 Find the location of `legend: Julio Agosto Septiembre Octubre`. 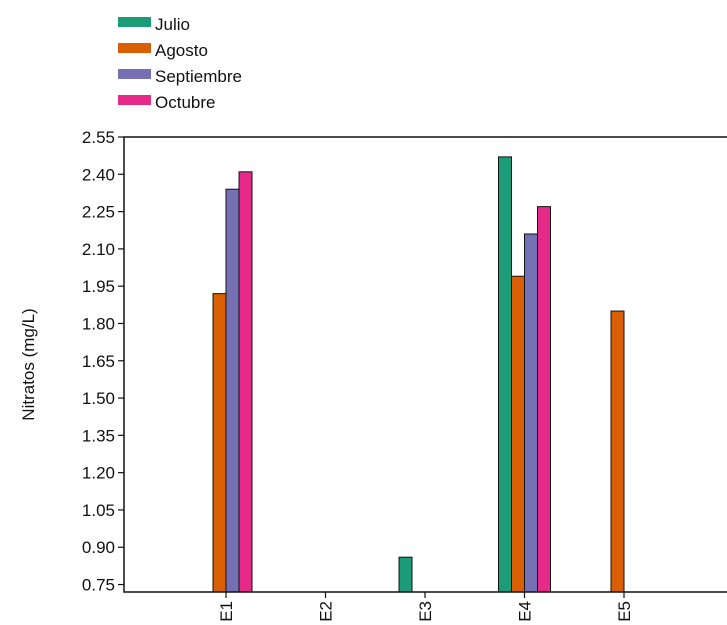

legend: Julio Agosto Septiembre Octubre is located at coordinates (180, 63).